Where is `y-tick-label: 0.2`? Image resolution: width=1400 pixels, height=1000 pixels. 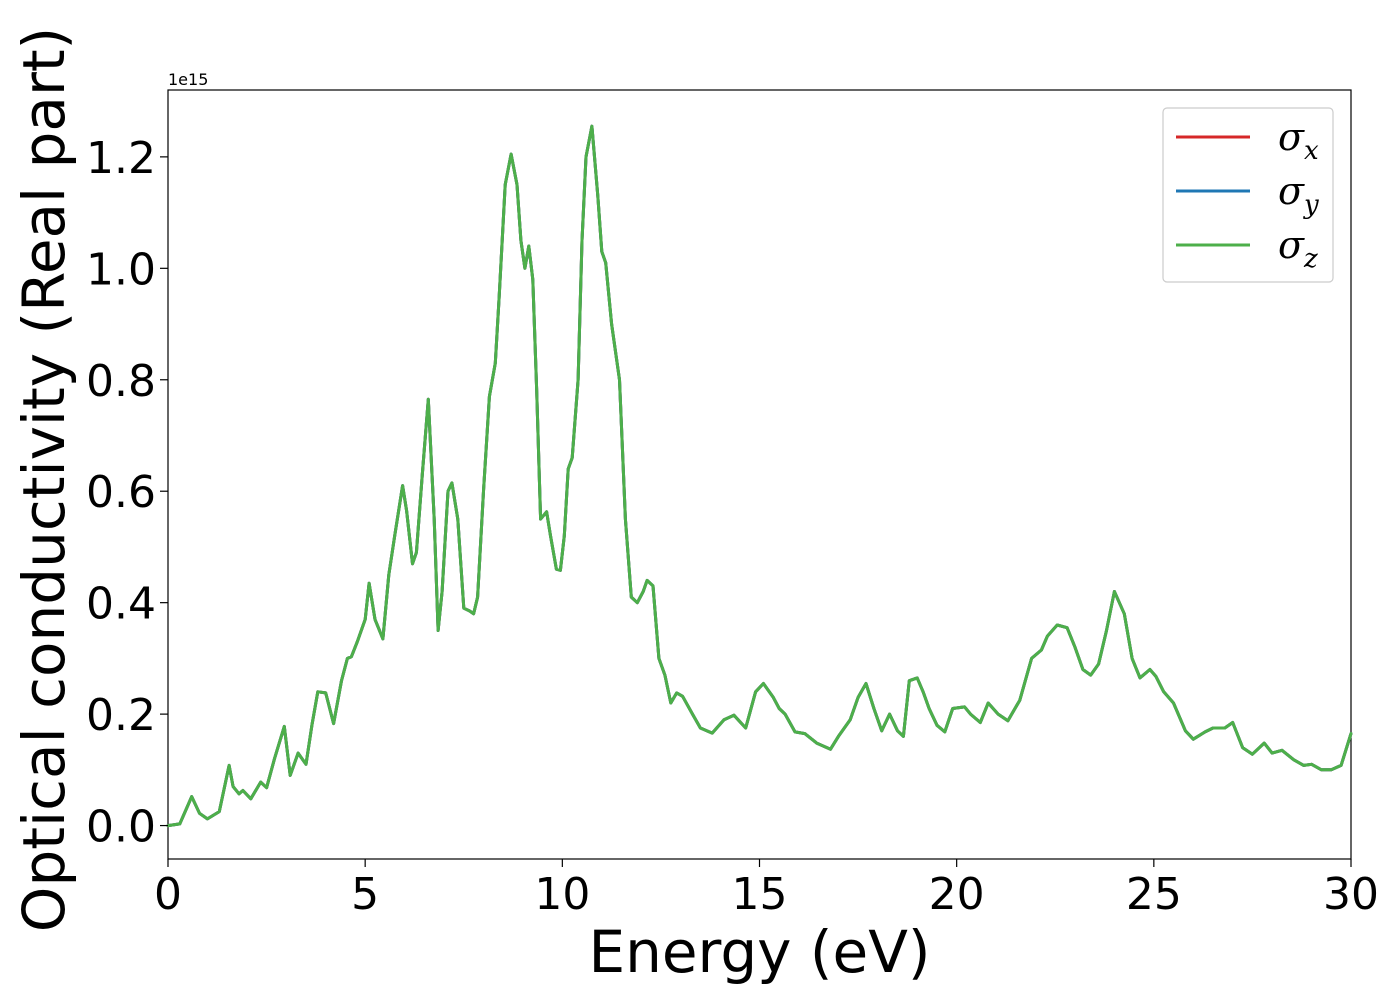 y-tick-label: 0.2 is located at coordinates (121, 715).